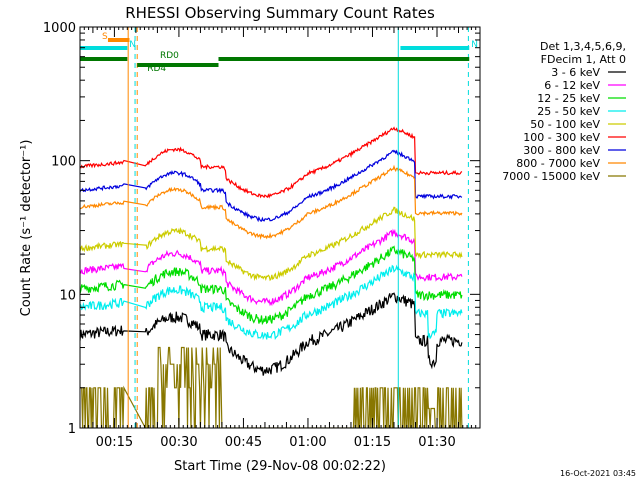  What do you see at coordinates (26, 228) in the screenshot?
I see `y-axis-label: Count Rate (s⁻¹ detector⁻¹)` at bounding box center [26, 228].